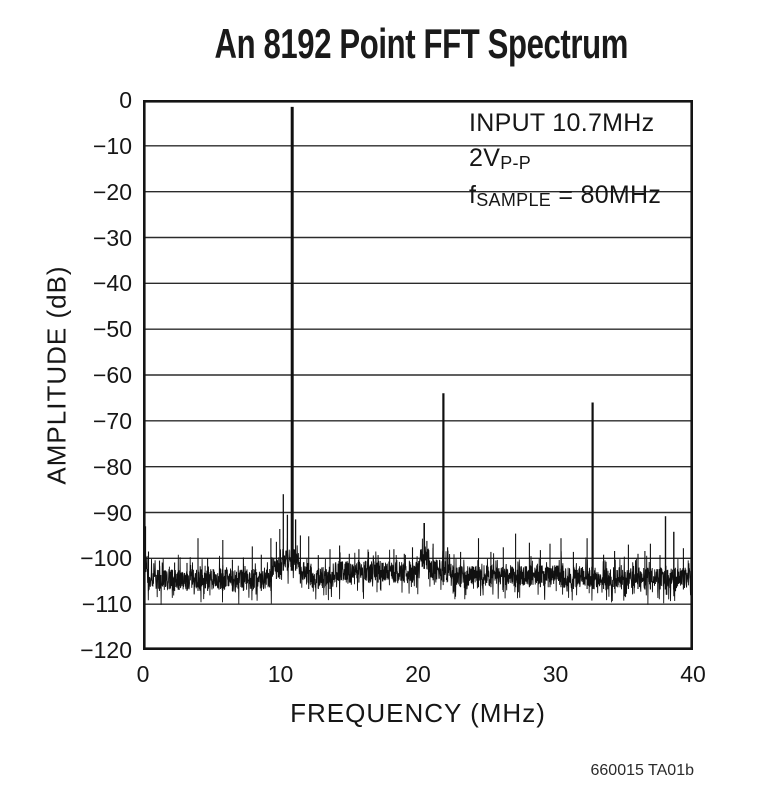  I want to click on annotation-line: fSAMPLE = 80MHz, so click(565, 196).